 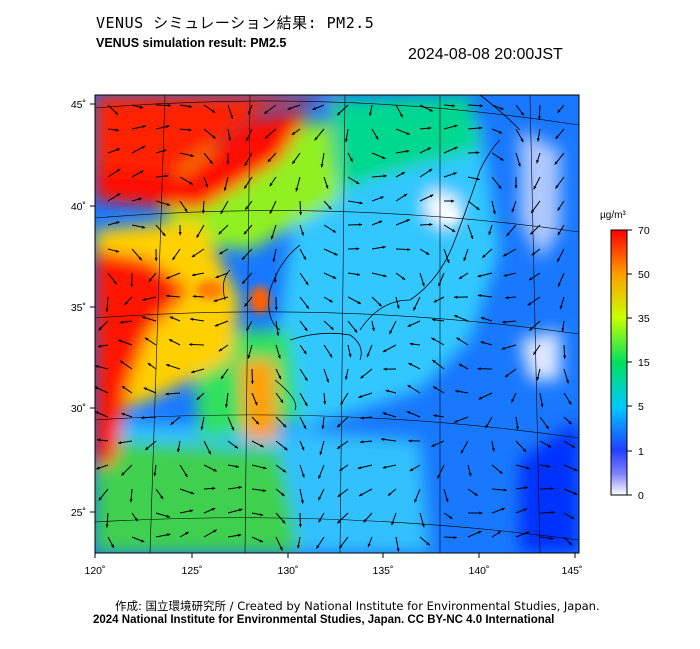 What do you see at coordinates (644, 363) in the screenshot?
I see `colorbar-tick-15: 15` at bounding box center [644, 363].